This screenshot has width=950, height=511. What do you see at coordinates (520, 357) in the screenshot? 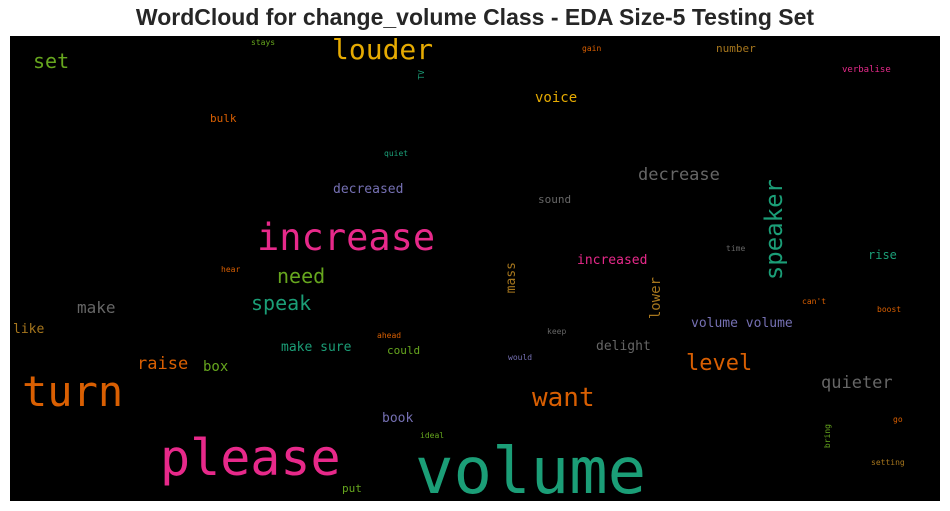
I see `word-would: would` at bounding box center [520, 357].